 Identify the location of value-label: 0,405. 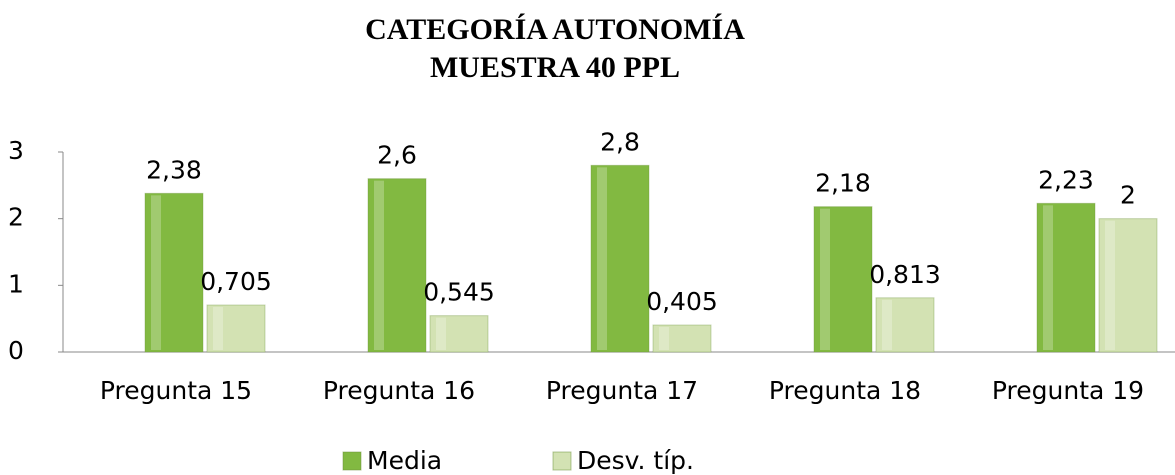
(682, 301).